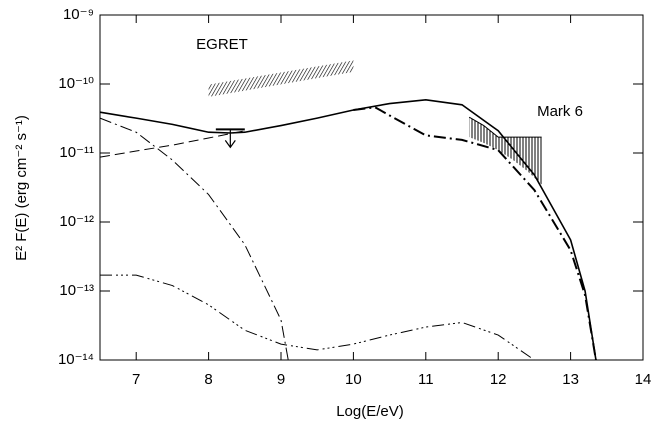 This screenshot has width=655, height=432. I want to click on x-tick-label: 13, so click(570, 379).